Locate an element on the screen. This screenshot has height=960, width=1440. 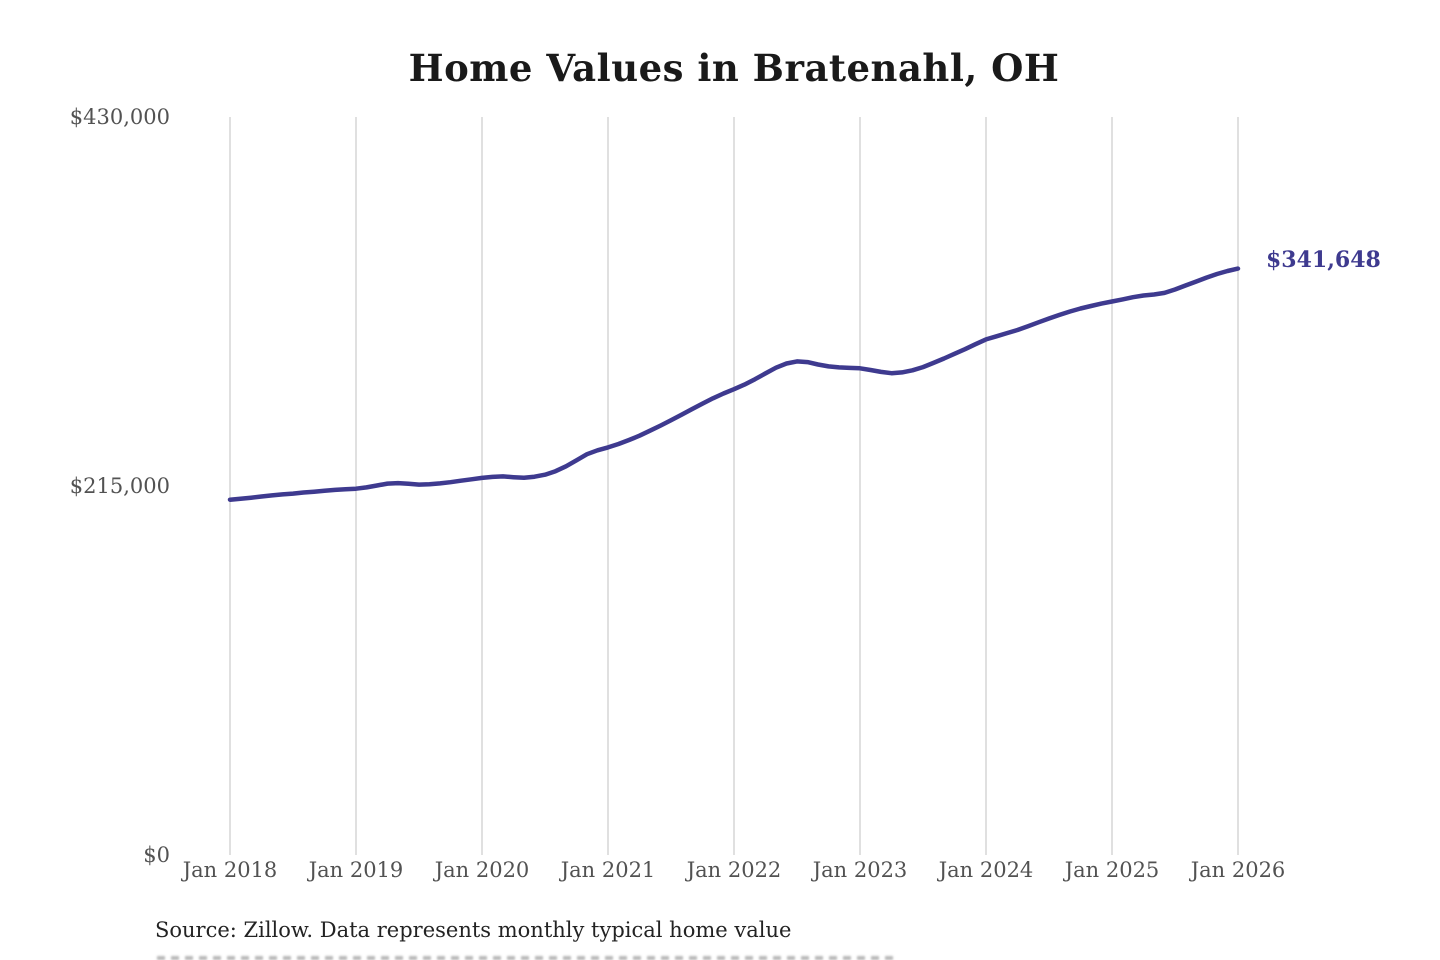
x-axis-tick-label: Jan 2023 is located at coordinates (860, 870).